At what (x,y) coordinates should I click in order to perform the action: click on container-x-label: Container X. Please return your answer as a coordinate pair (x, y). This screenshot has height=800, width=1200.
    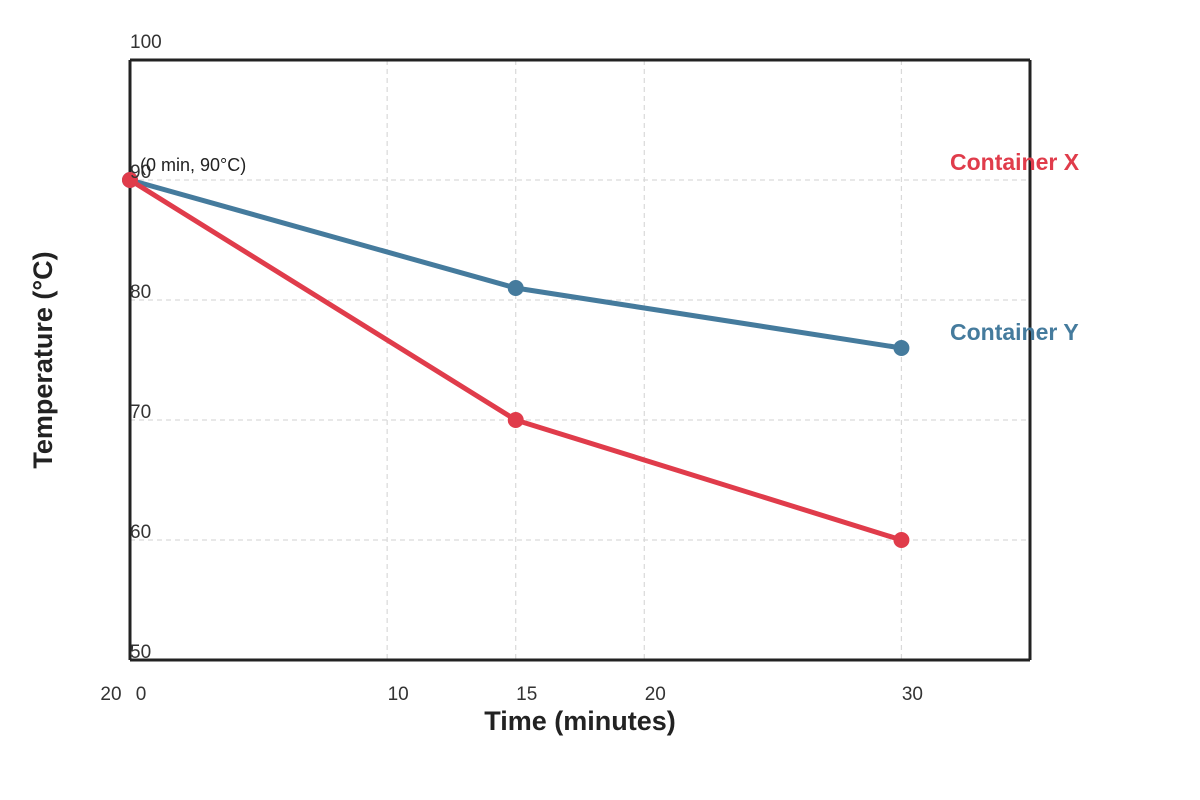
    Looking at the image, I should click on (1015, 162).